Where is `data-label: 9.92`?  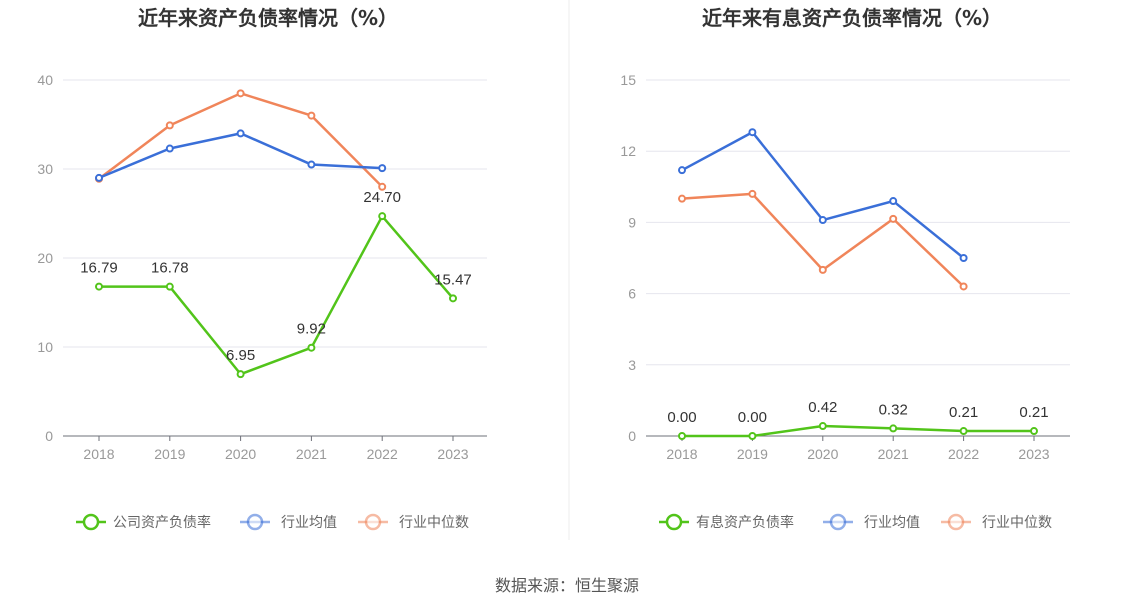 data-label: 9.92 is located at coordinates (311, 329).